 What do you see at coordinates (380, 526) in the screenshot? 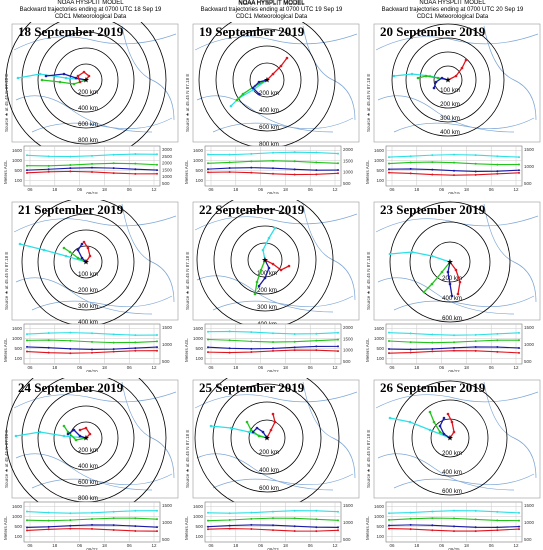
I see `height-tick-label: 500` at bounding box center [380, 526].